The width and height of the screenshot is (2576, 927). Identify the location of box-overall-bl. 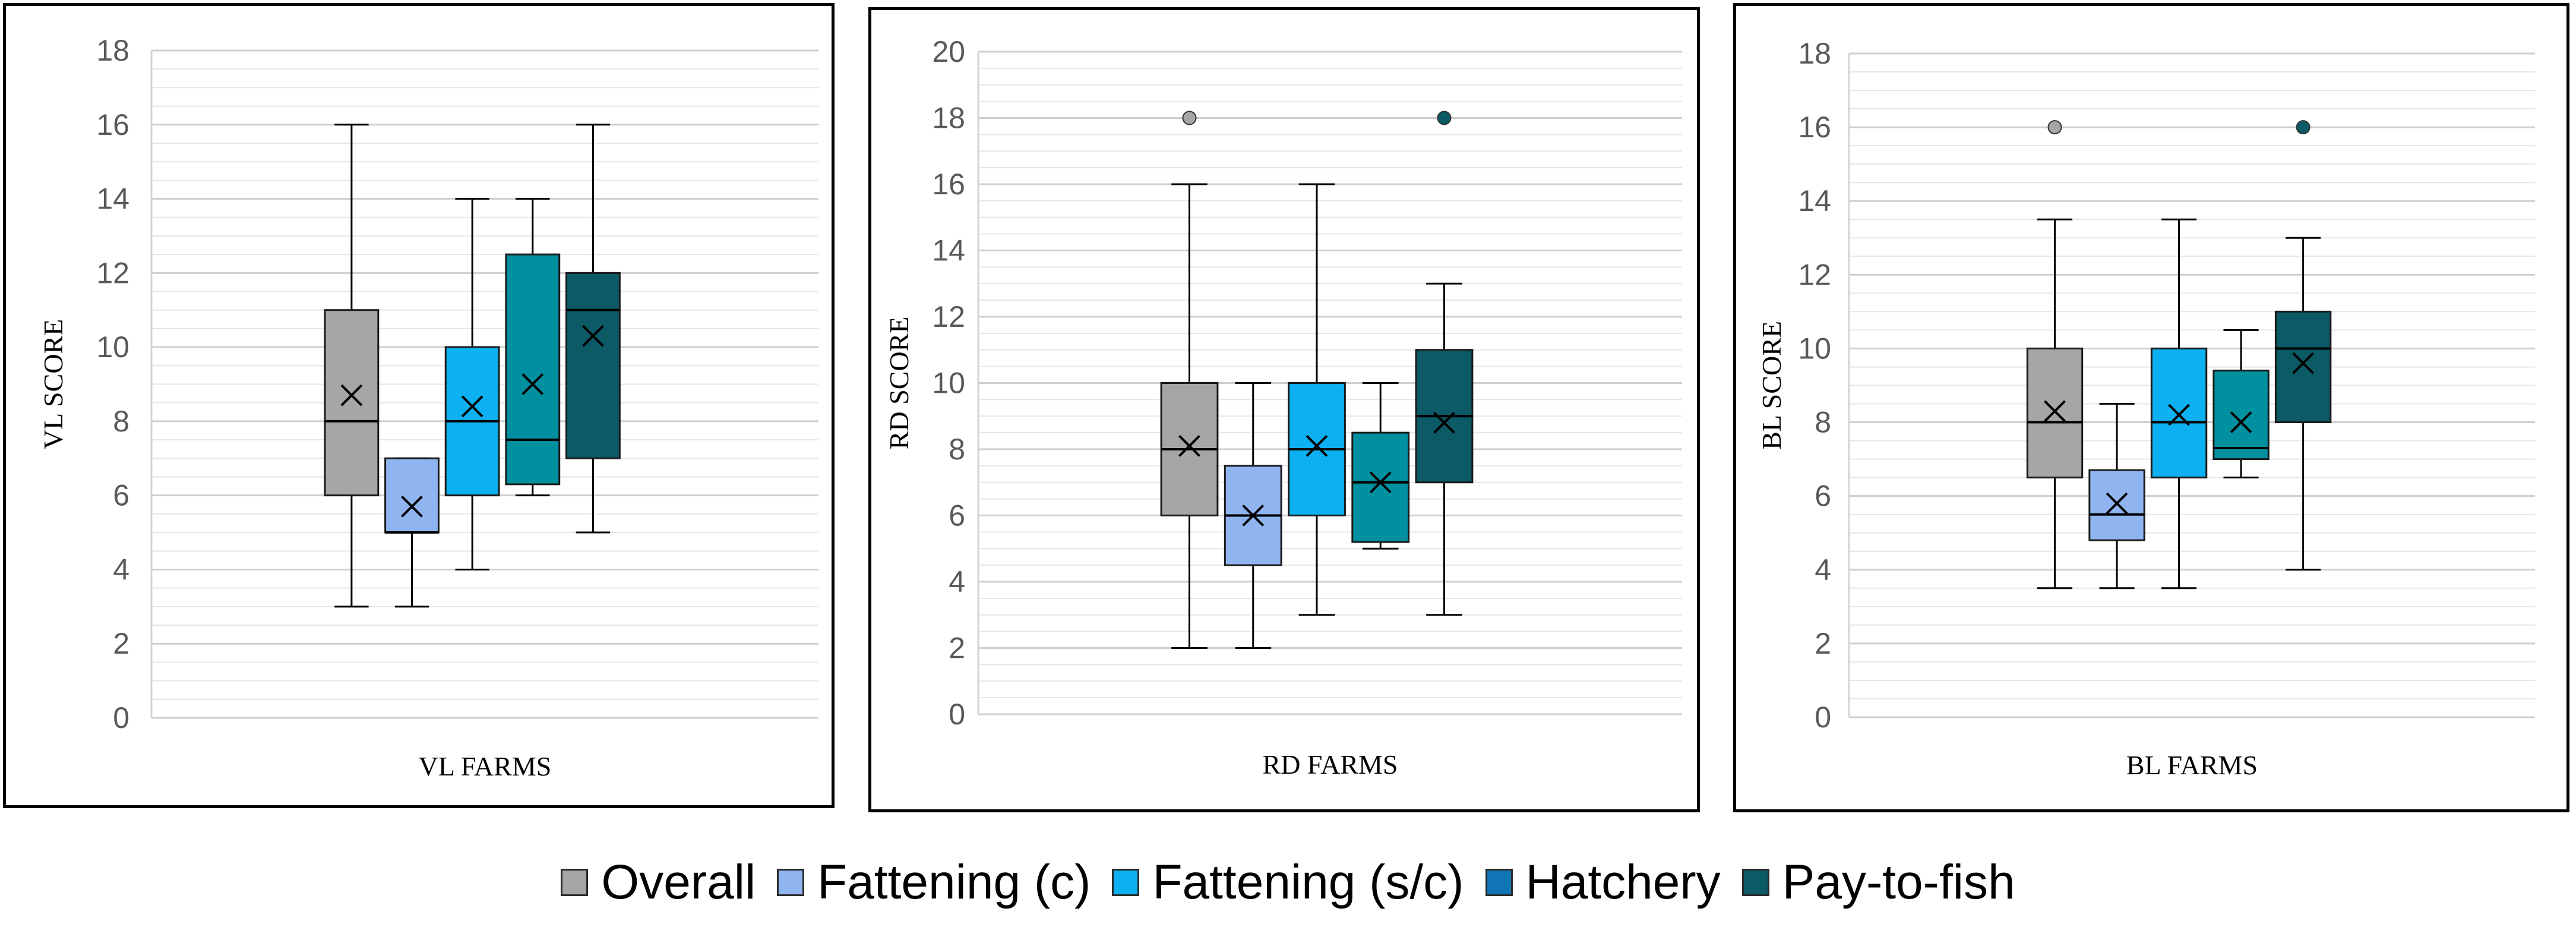
(2055, 354).